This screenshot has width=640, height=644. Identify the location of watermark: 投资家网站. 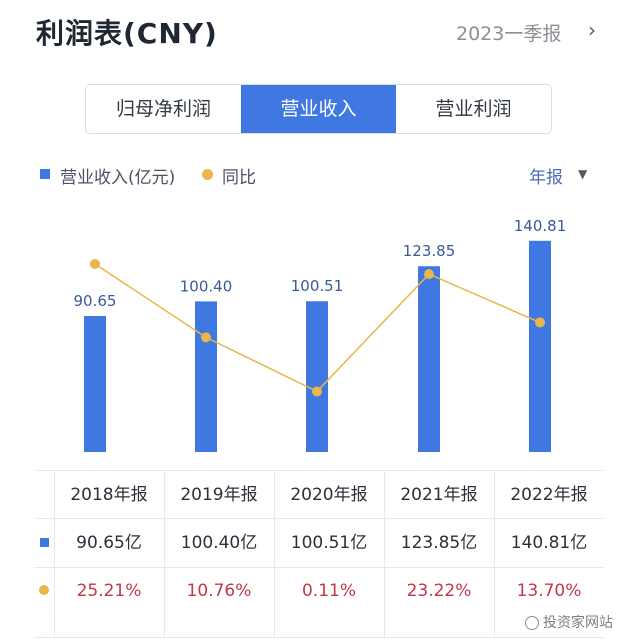
(578, 623).